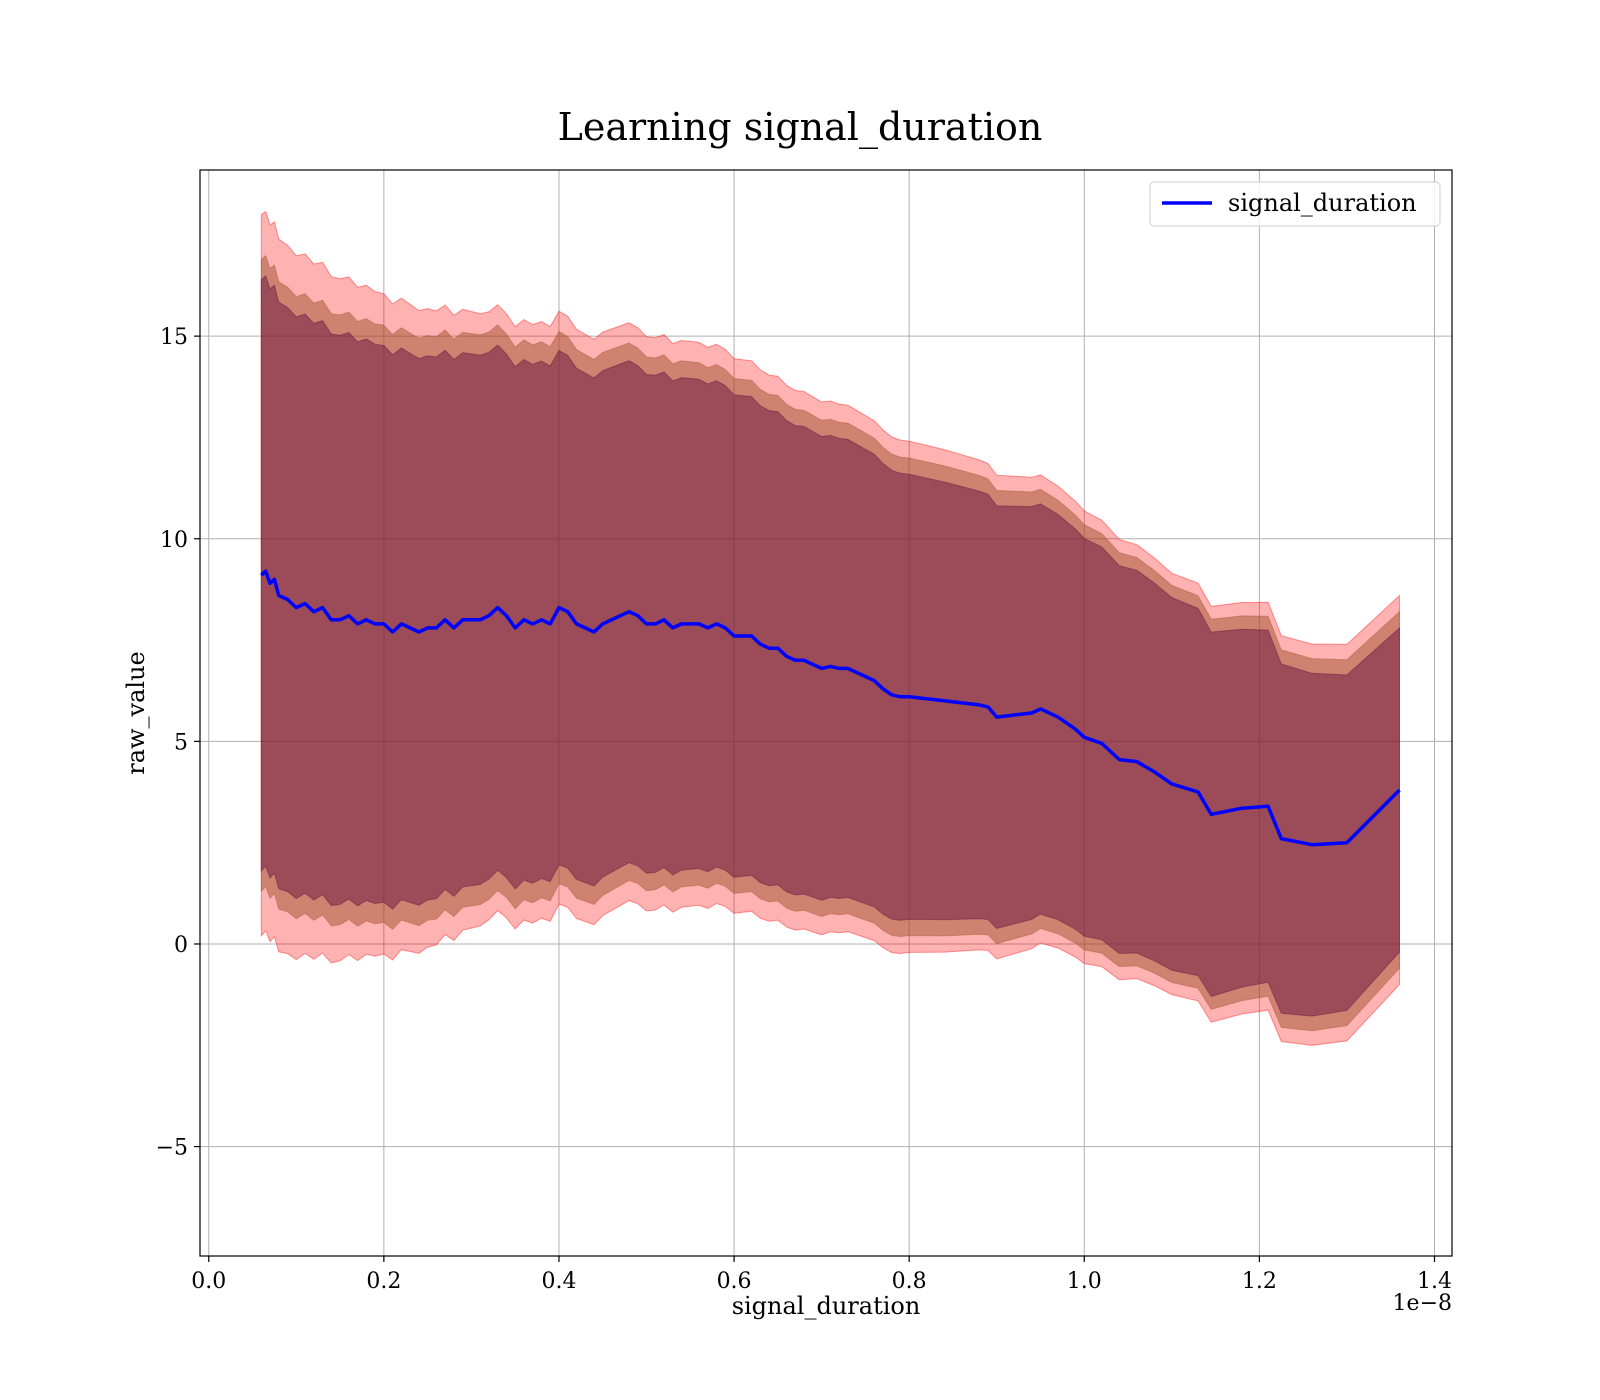 This screenshot has height=1400, width=1600. Describe the element at coordinates (1422, 1303) in the screenshot. I see `x-axis-offset-label: 1e−8` at that location.